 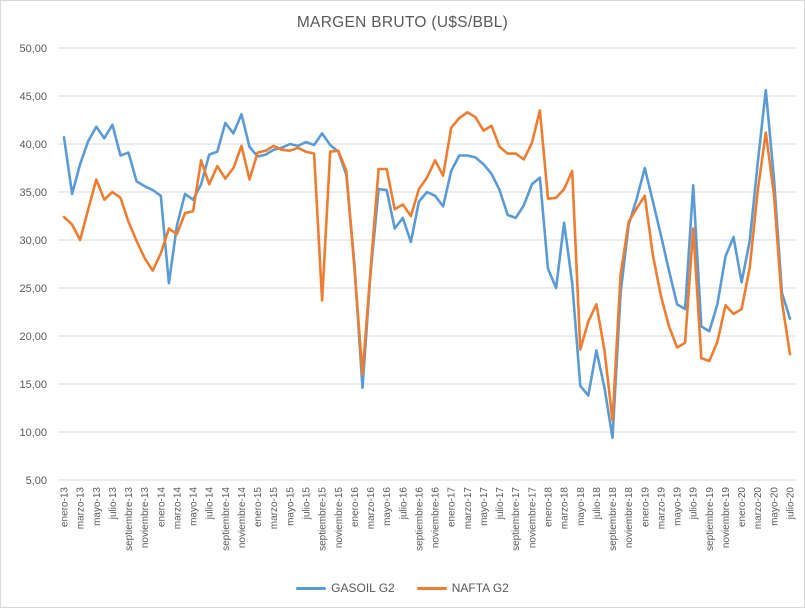 I want to click on legend-item-gasoil: GASOIL G2, so click(x=345, y=588).